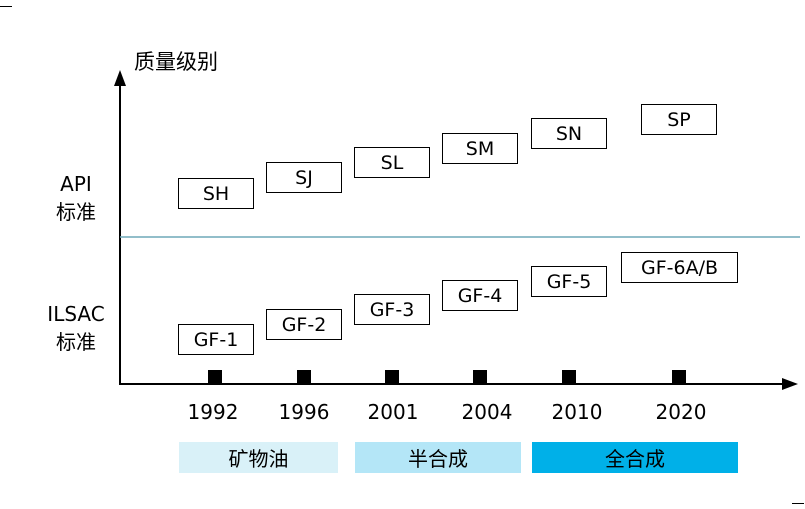  Describe the element at coordinates (679, 119) in the screenshot. I see `api-grade-sp: SP` at that location.